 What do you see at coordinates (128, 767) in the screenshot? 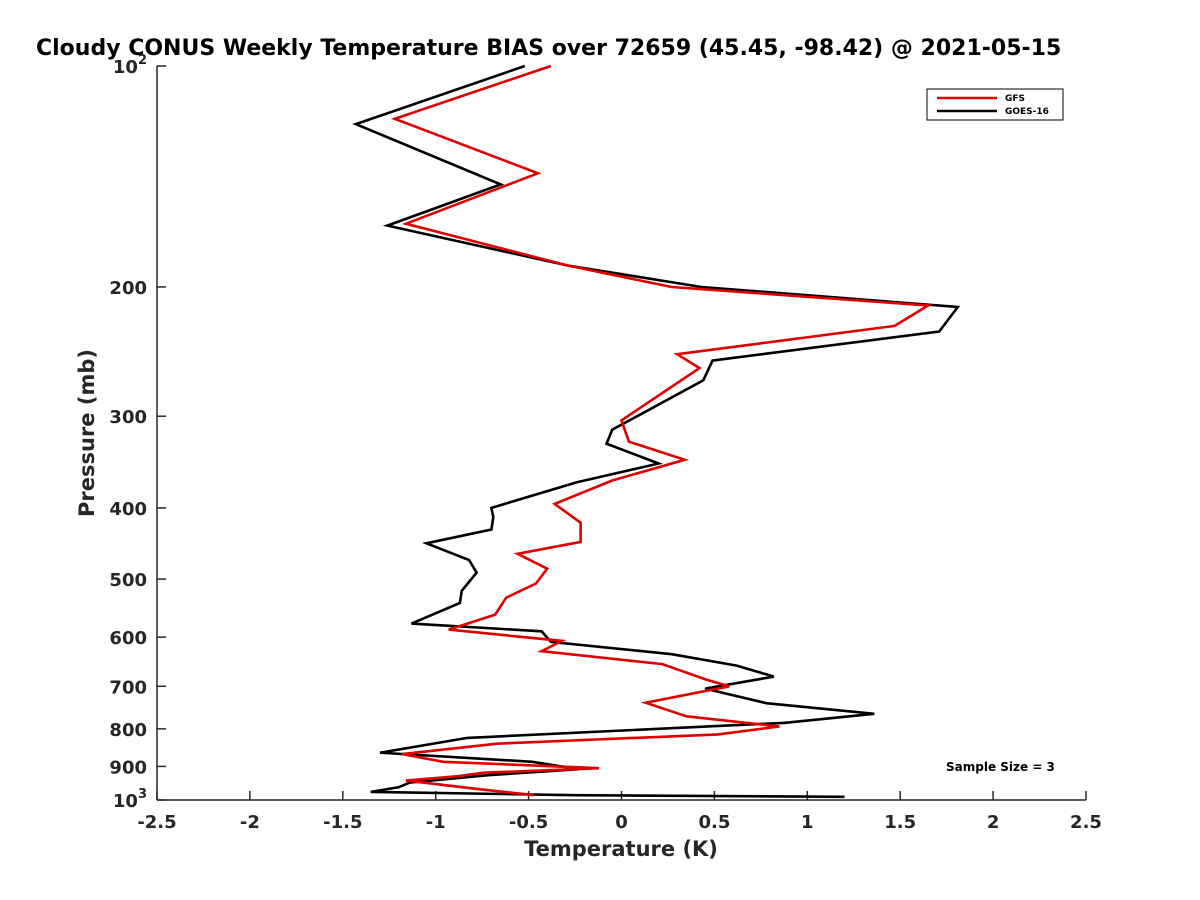
I see `y-tick-label: 900` at bounding box center [128, 767].